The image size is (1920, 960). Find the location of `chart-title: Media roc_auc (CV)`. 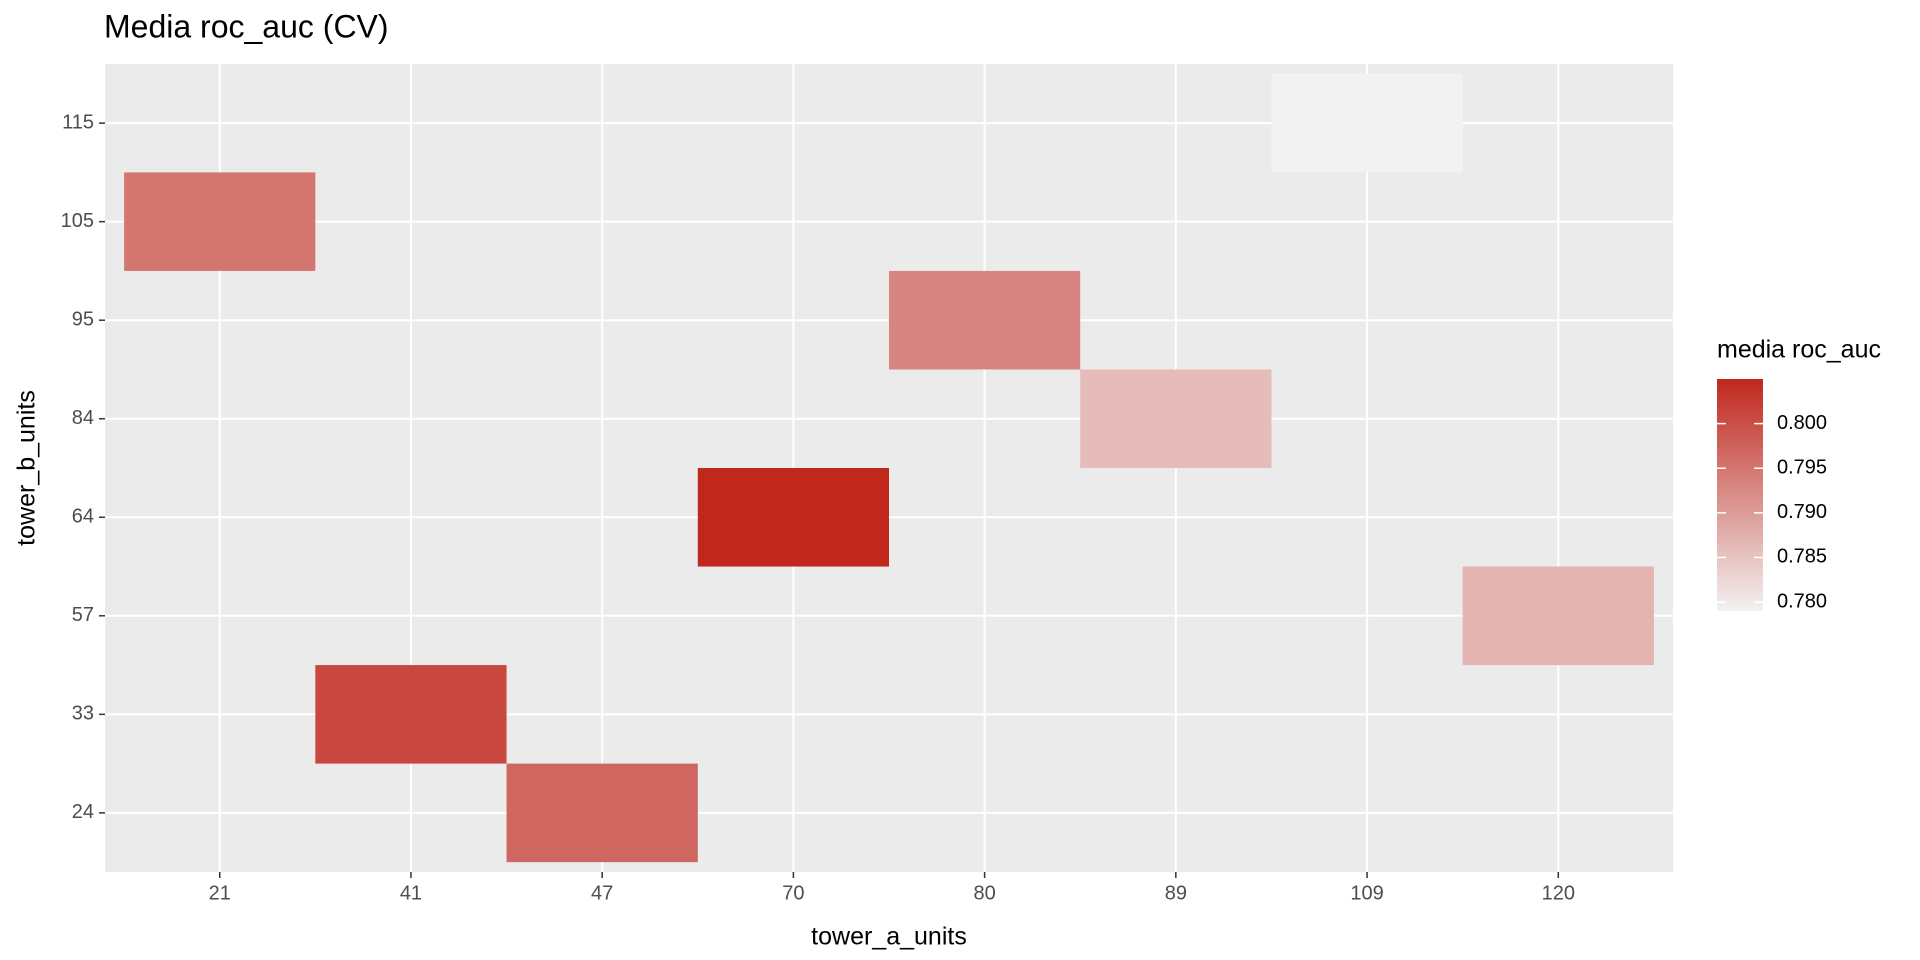

chart-title: Media roc_auc (CV) is located at coordinates (246, 26).